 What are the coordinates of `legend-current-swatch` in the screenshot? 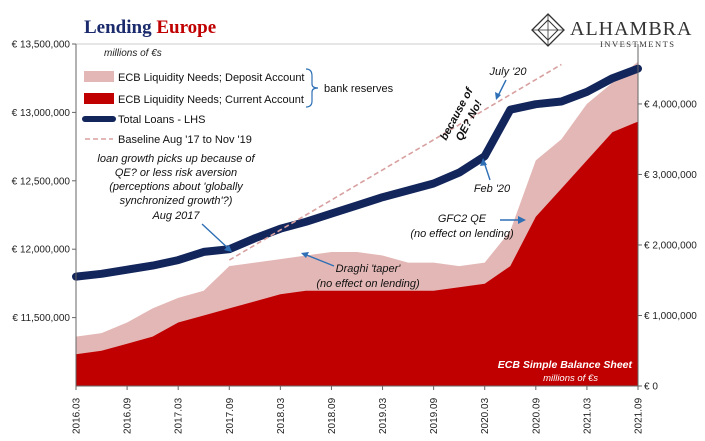 It's located at (99, 98).